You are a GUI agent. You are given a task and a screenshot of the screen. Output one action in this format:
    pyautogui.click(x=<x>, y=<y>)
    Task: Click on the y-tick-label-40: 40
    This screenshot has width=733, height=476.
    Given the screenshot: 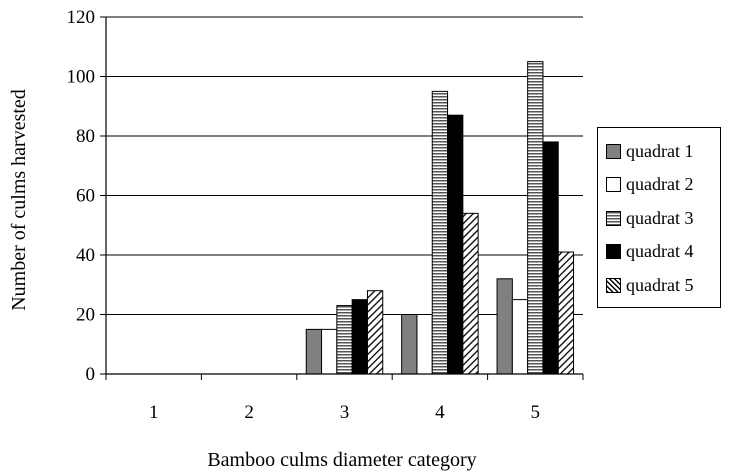 What is the action you would take?
    pyautogui.click(x=85, y=255)
    